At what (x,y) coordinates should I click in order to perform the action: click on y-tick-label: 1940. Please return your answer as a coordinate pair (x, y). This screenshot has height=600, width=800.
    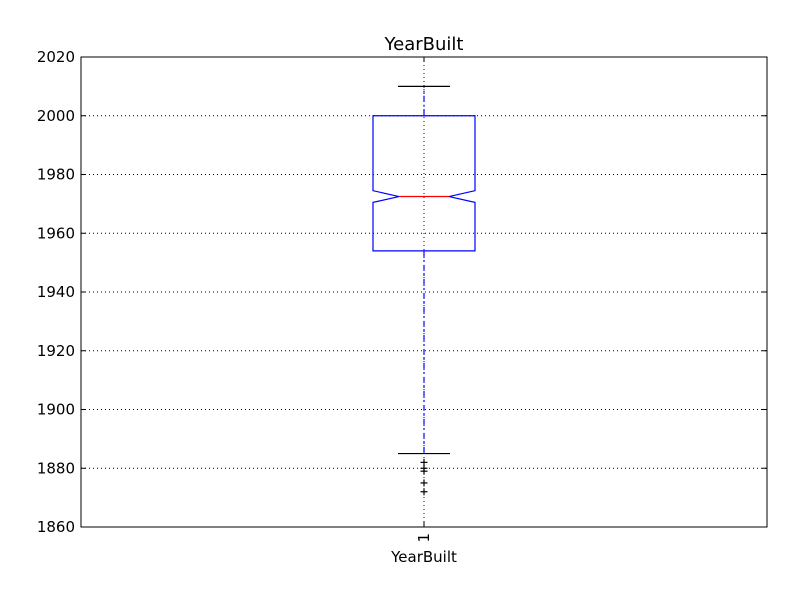
    Looking at the image, I should click on (56, 292).